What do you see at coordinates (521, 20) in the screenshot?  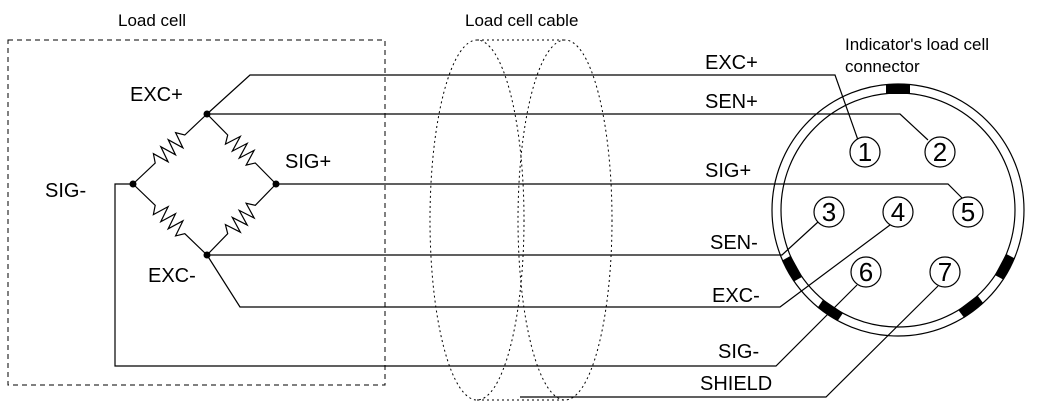 I see `cable-label: Load cell cable` at bounding box center [521, 20].